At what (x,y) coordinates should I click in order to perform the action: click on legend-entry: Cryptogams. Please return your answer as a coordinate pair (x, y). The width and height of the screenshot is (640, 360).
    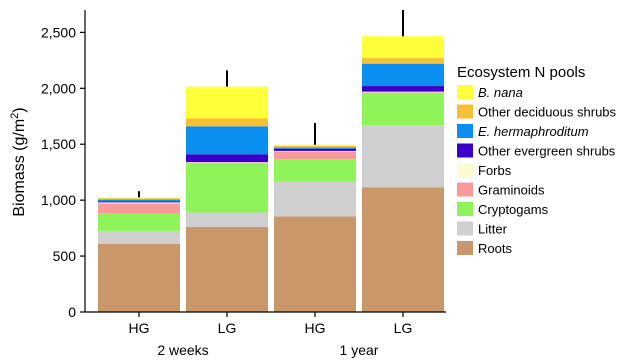
    Looking at the image, I should click on (513, 209).